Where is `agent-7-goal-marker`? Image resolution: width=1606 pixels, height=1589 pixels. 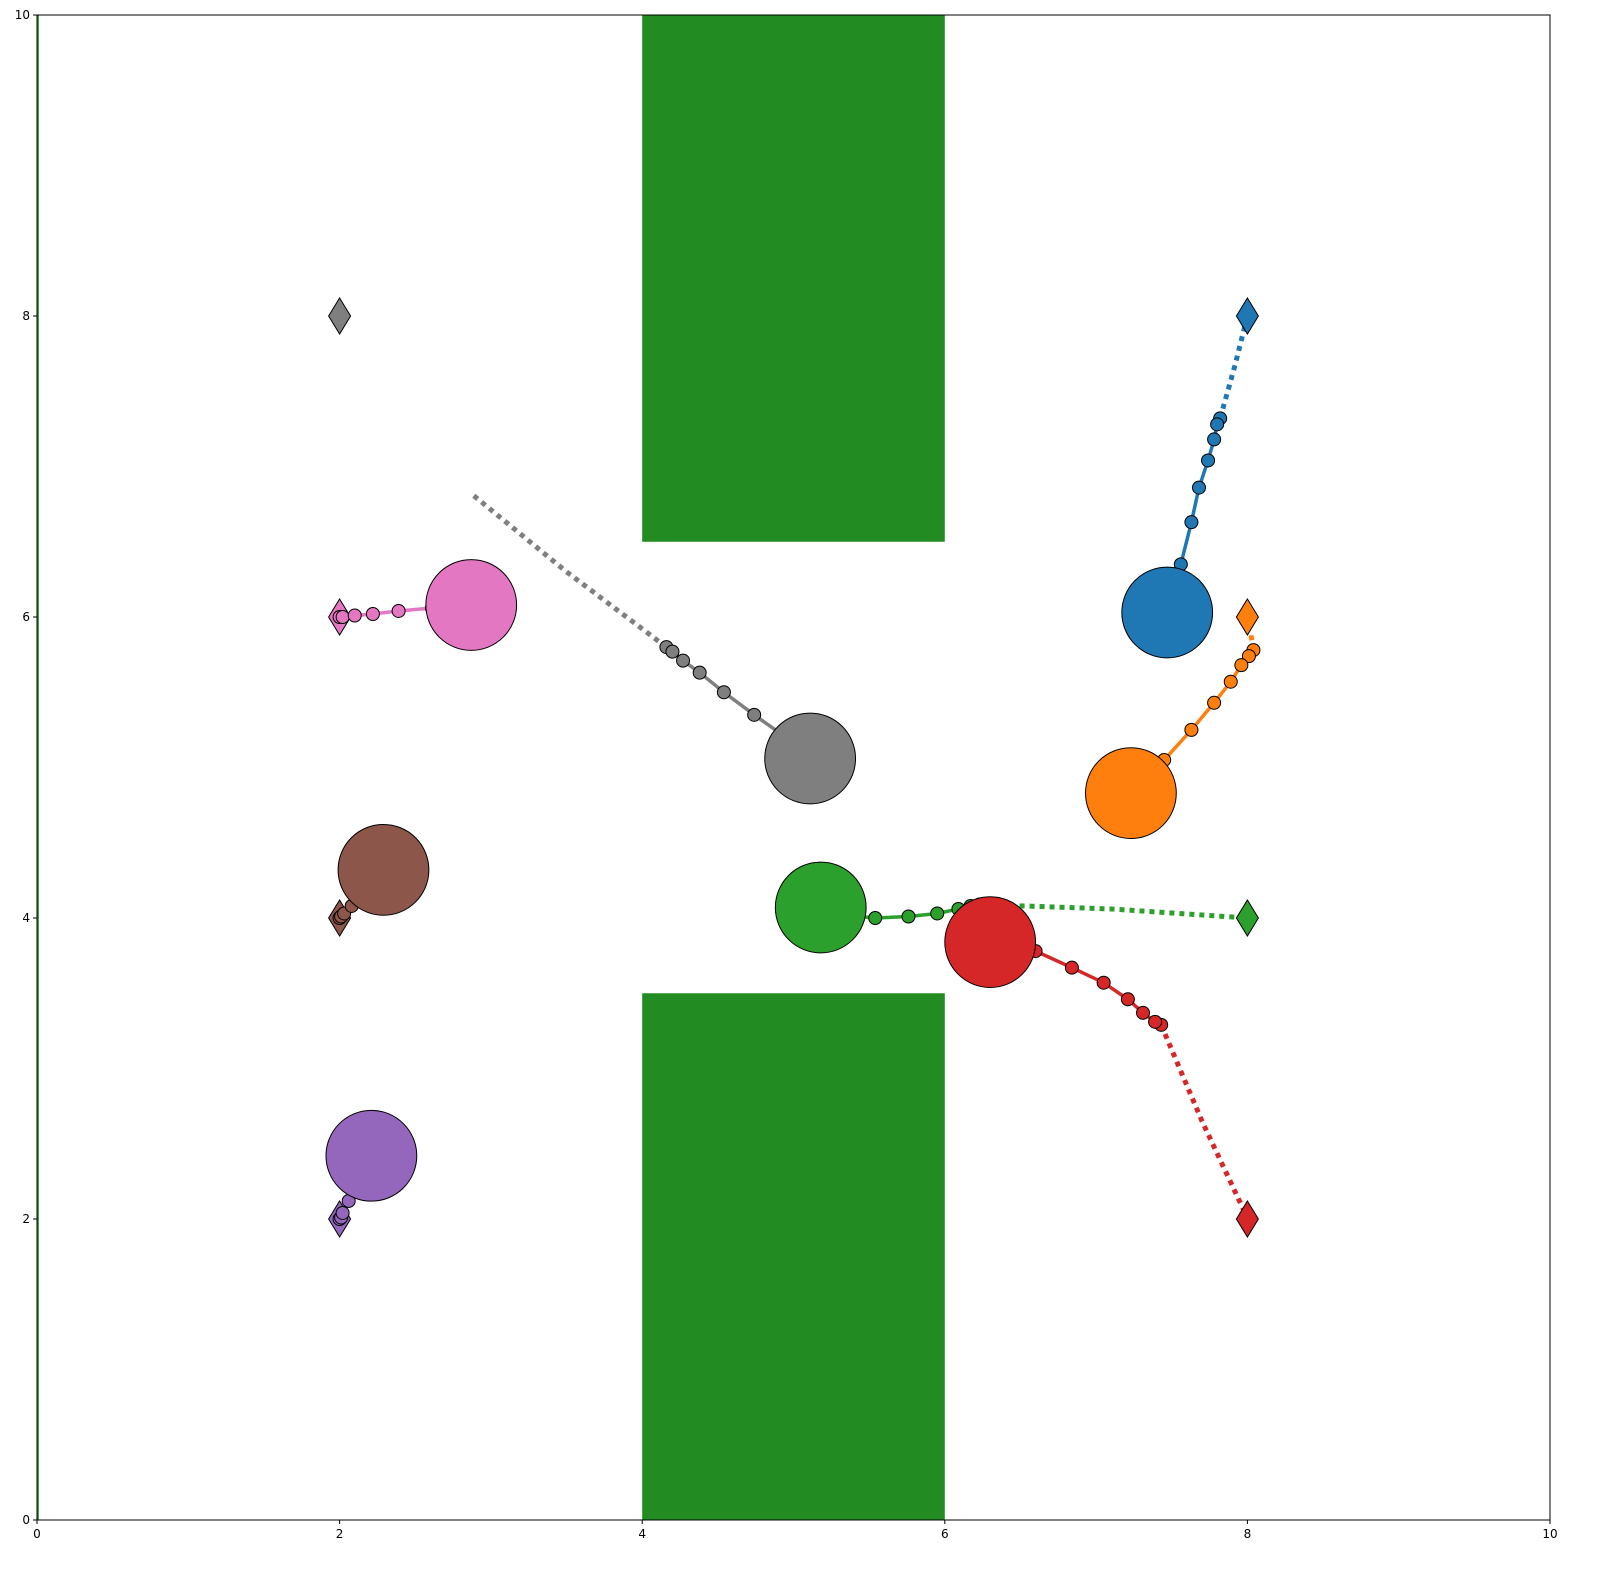 agent-7-goal-marker is located at coordinates (340, 316).